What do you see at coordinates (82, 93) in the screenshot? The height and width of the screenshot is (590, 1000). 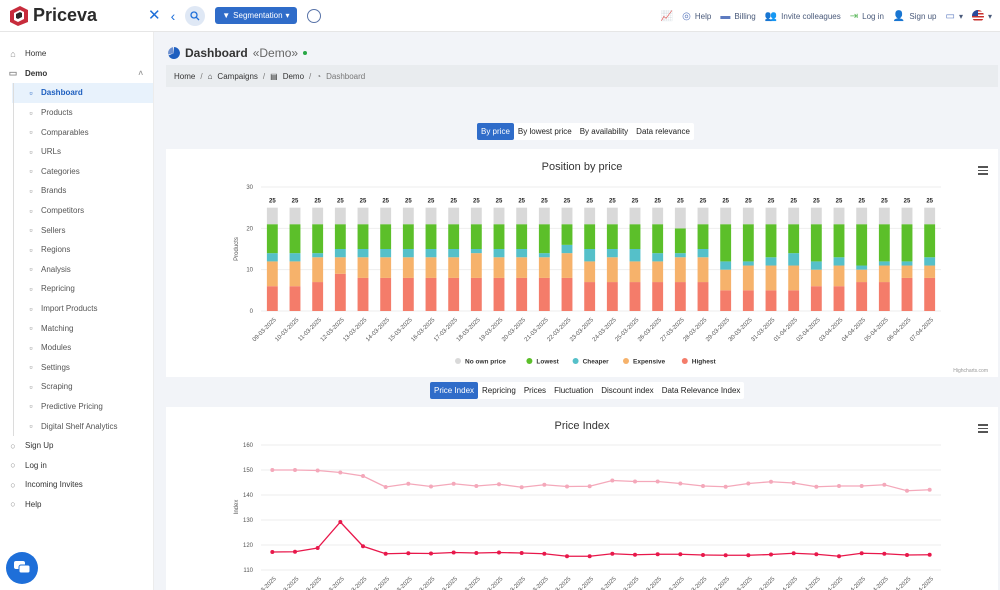 I see `sidebar-item-dashboard: ▫ Dashboard` at bounding box center [82, 93].